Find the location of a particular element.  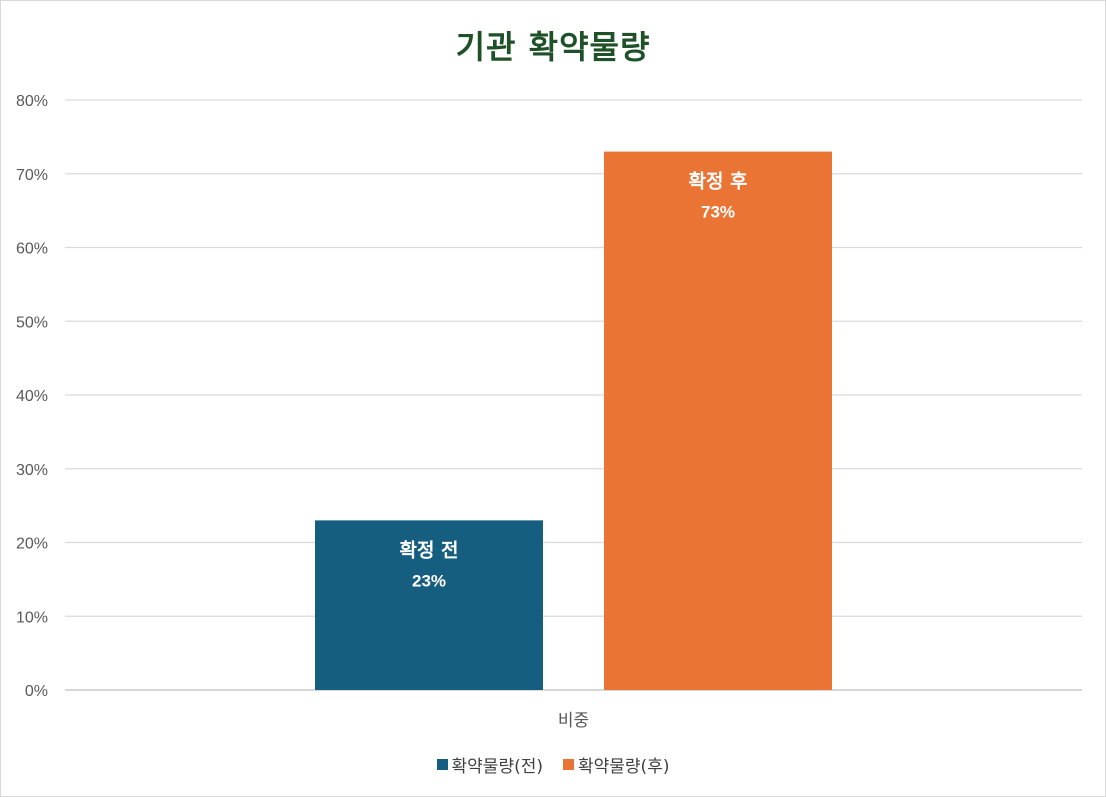

y-axis-tick-labels: 0% 10% 20% 30% 40% 50% 60% 70% 80% is located at coordinates (32, 396).